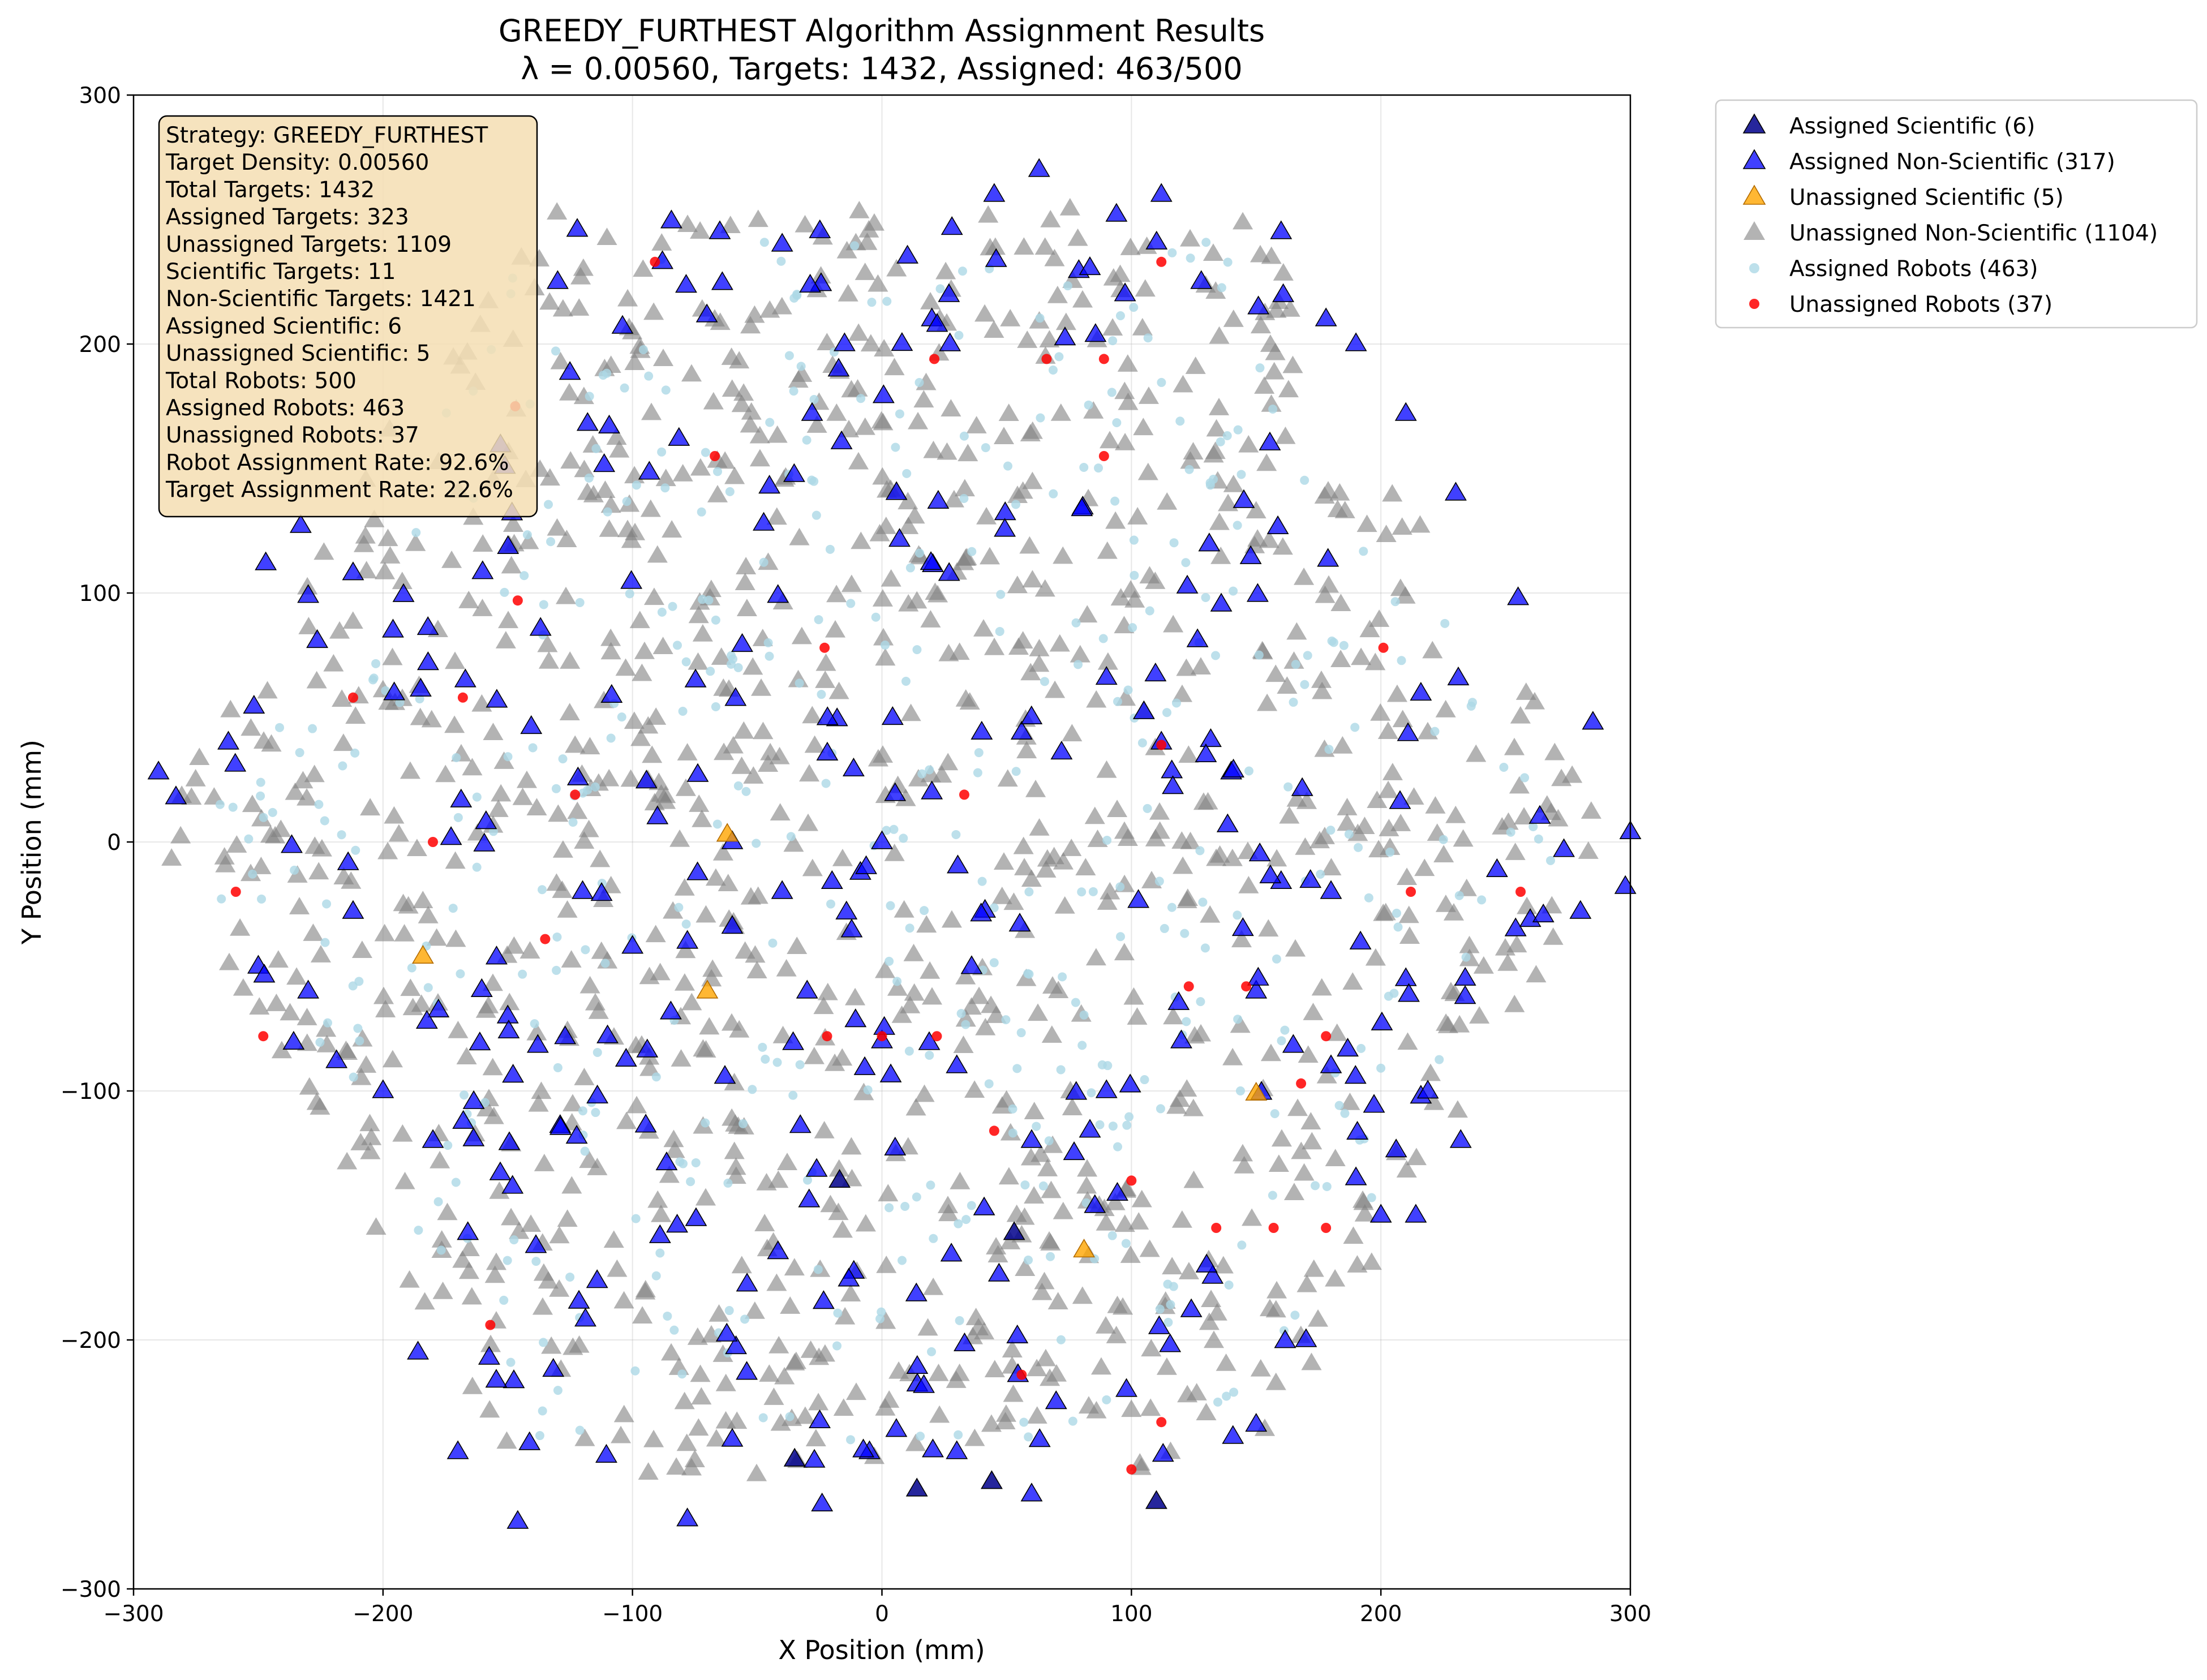 The height and width of the screenshot is (1680, 2207). Describe the element at coordinates (337, 462) in the screenshot. I see `statistics-line: Robot Assignment Rate: 92.6%` at that location.